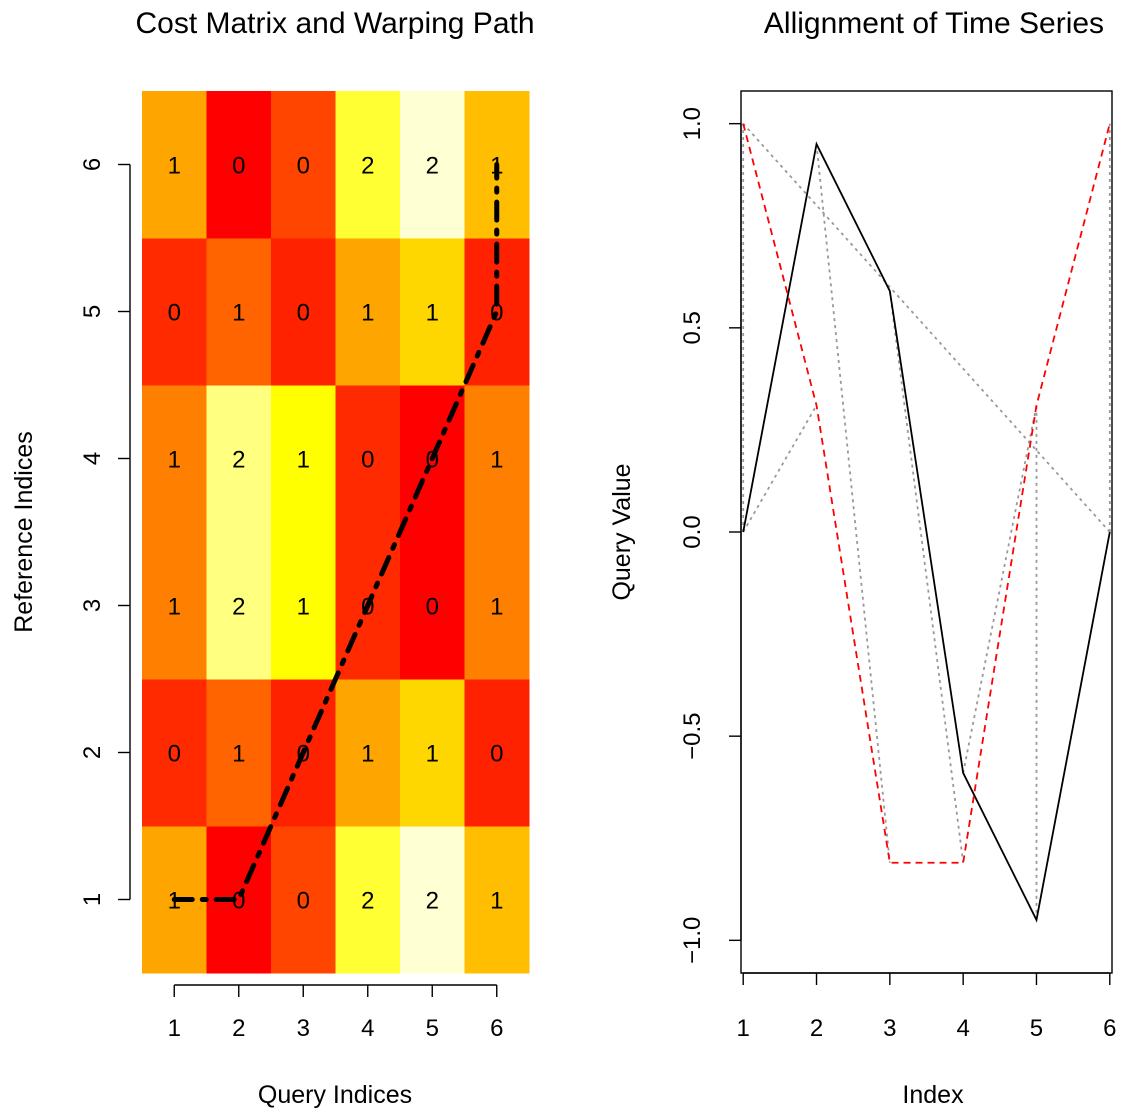 This screenshot has height=1112, width=1127. I want to click on line-y-axis-label: Query Value, so click(622, 531).